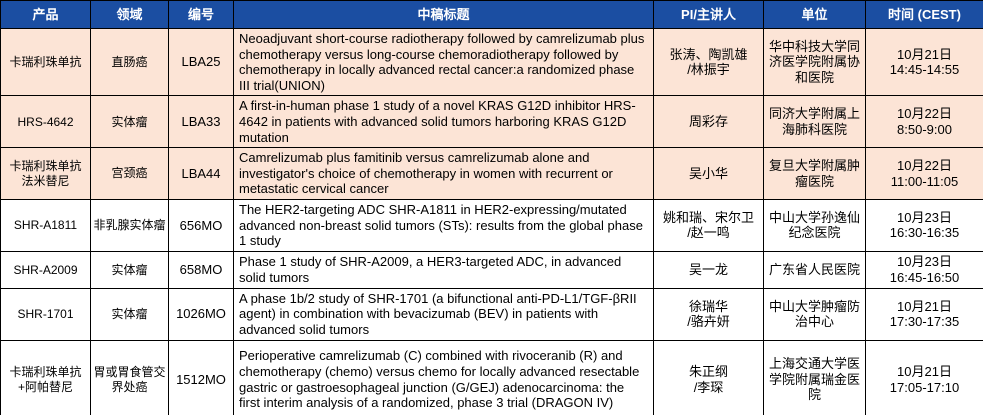  What do you see at coordinates (45, 122) in the screenshot?
I see `cell-product: HRS-4642` at bounding box center [45, 122].